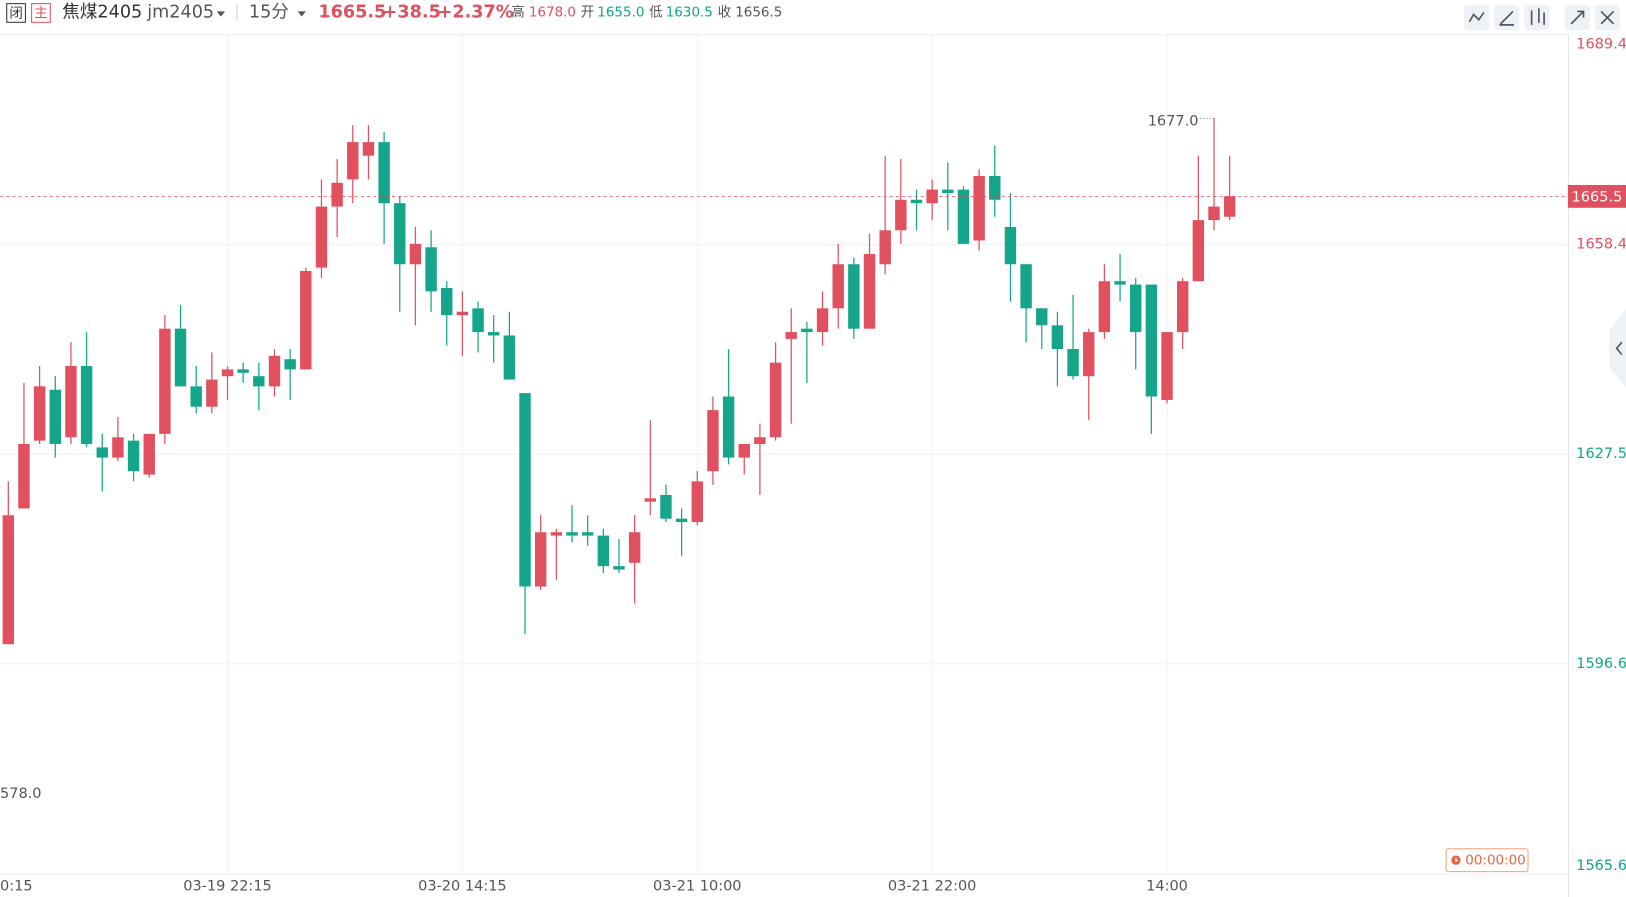 The width and height of the screenshot is (1626, 897). I want to click on x-tick-label: 14:00, so click(1167, 887).